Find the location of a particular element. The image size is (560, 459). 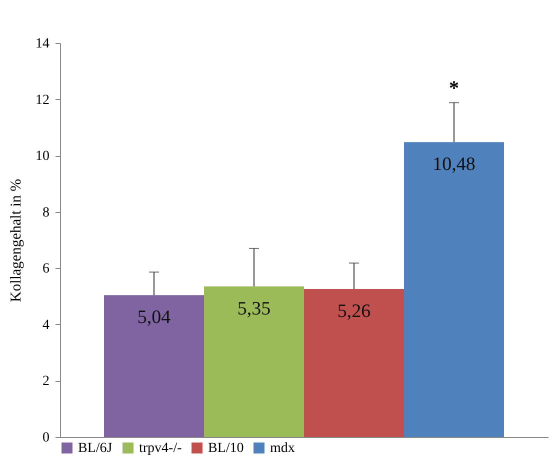

legend-label: mdx is located at coordinates (282, 448).